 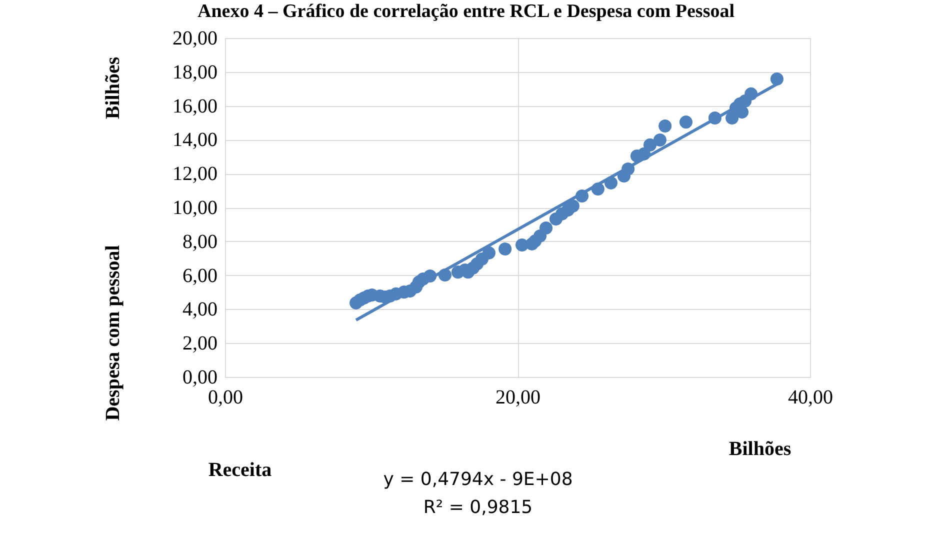 What do you see at coordinates (200, 377) in the screenshot?
I see `y-tick-label: 0,00` at bounding box center [200, 377].